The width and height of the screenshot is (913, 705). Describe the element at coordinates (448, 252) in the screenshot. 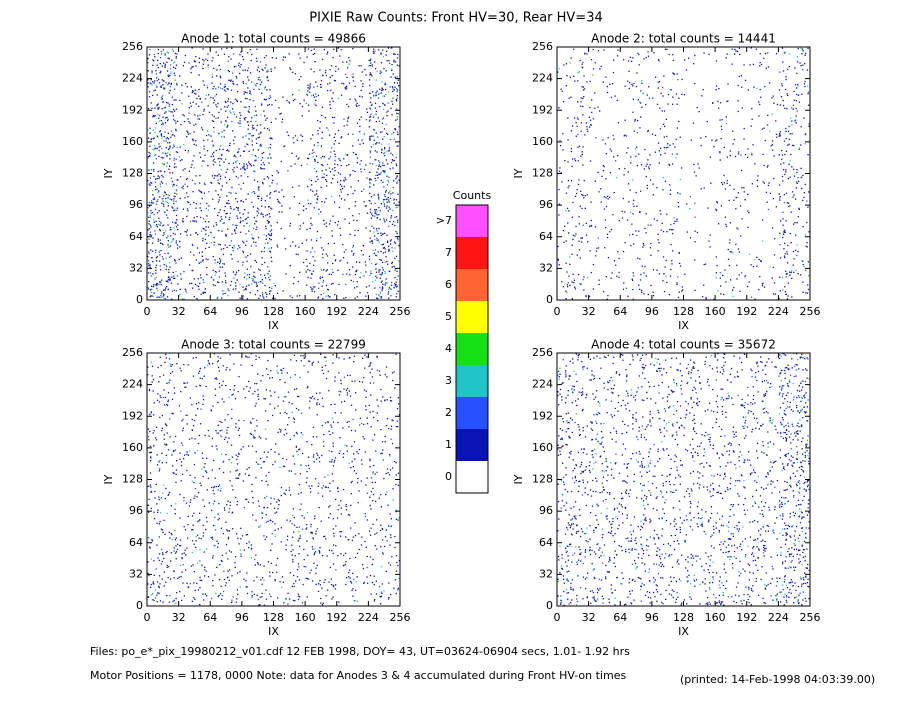

I see `colorbar-label: 7` at that location.